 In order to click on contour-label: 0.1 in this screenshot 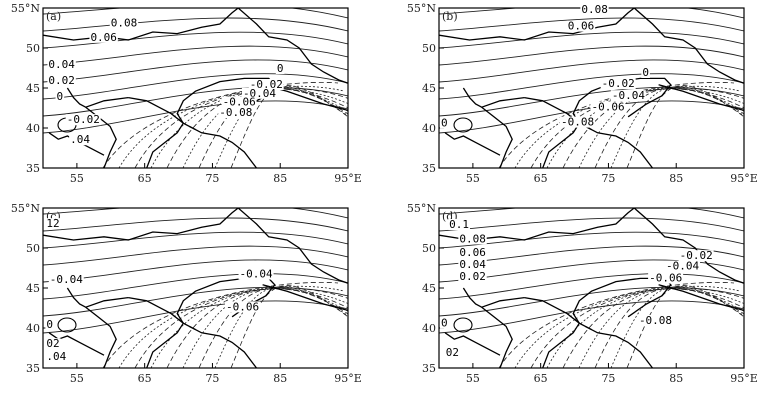, I will do `click(459, 224)`.